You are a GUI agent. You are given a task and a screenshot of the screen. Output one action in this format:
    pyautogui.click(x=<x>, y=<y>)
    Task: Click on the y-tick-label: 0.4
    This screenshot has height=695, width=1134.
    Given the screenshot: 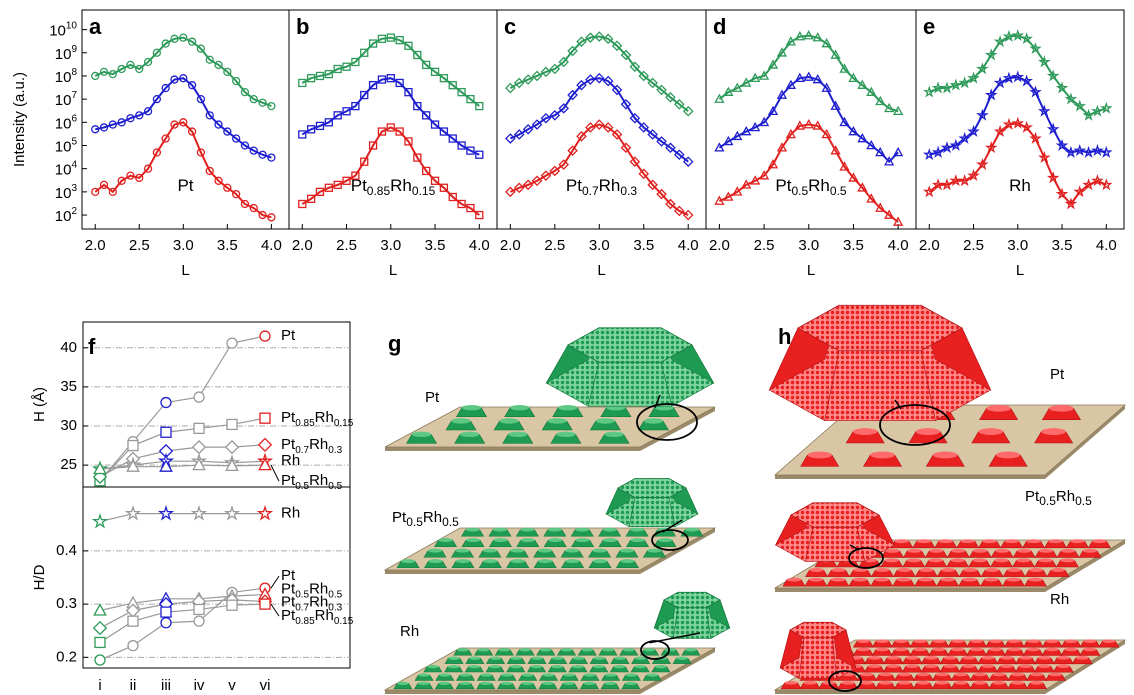 What is the action you would take?
    pyautogui.click(x=66, y=550)
    